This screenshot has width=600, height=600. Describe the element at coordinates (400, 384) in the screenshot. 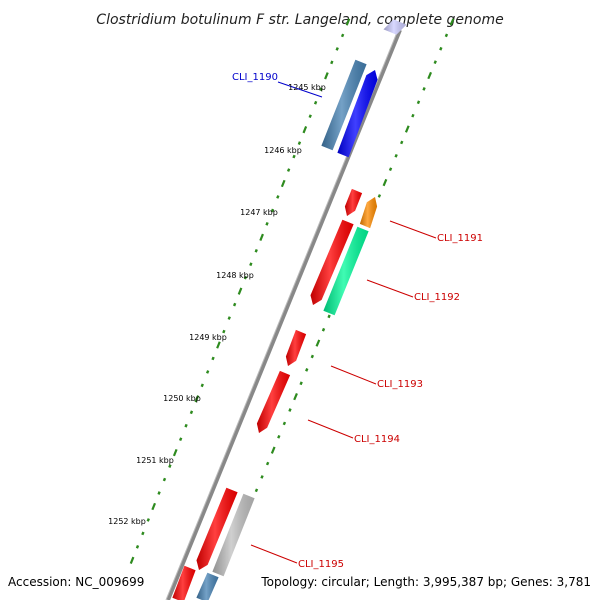

I see `gene-label: CLI_1193` at that location.